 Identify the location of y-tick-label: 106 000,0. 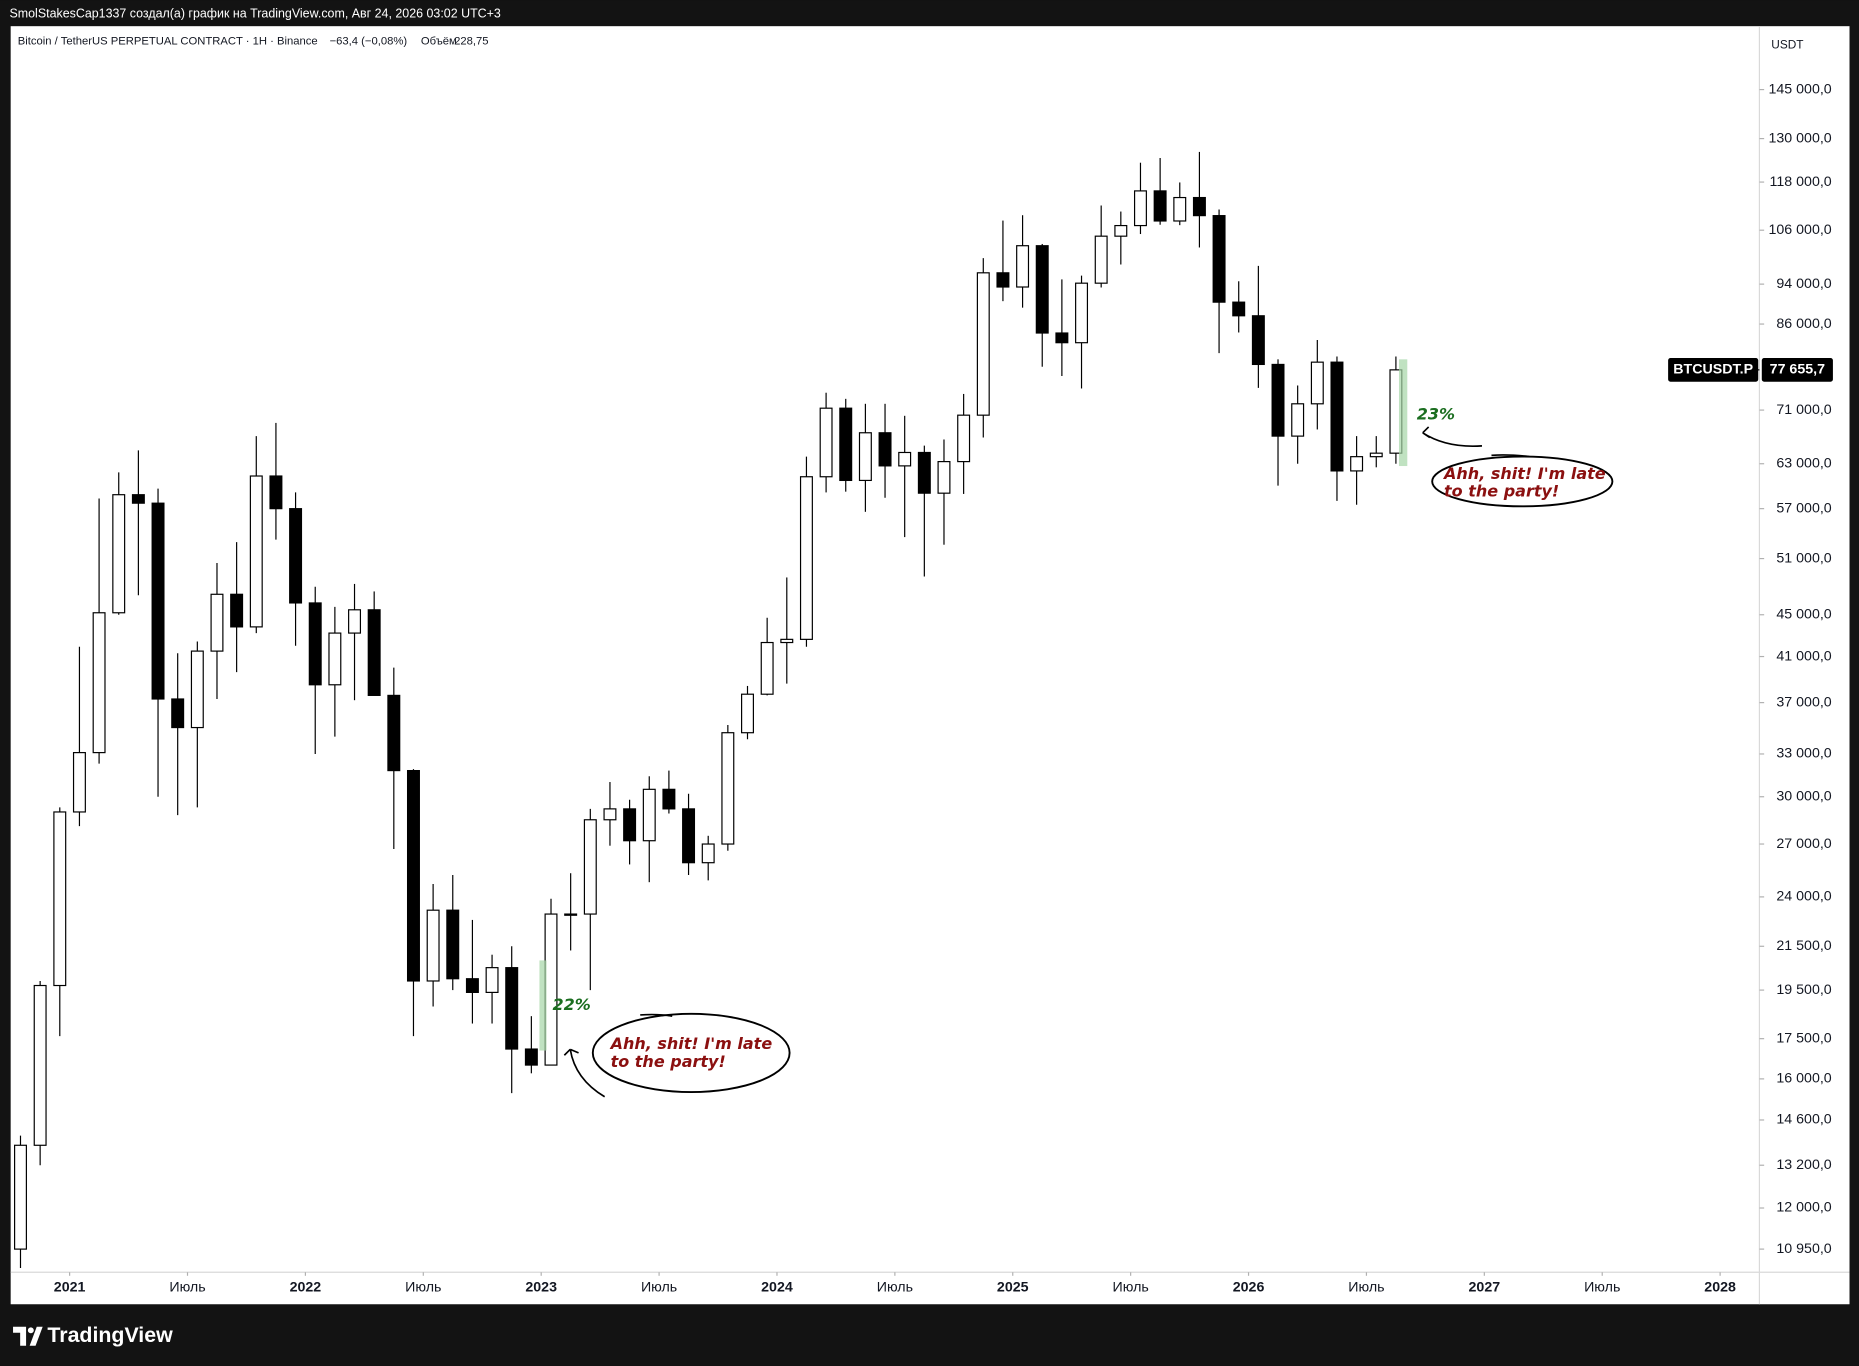
(1799, 230).